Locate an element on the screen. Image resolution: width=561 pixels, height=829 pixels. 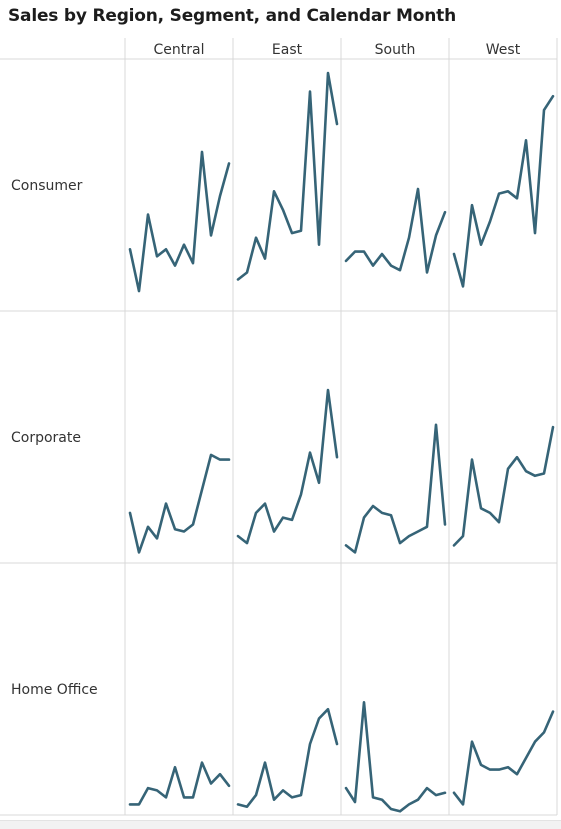
row-header-consumer: Consumer is located at coordinates (47, 186).